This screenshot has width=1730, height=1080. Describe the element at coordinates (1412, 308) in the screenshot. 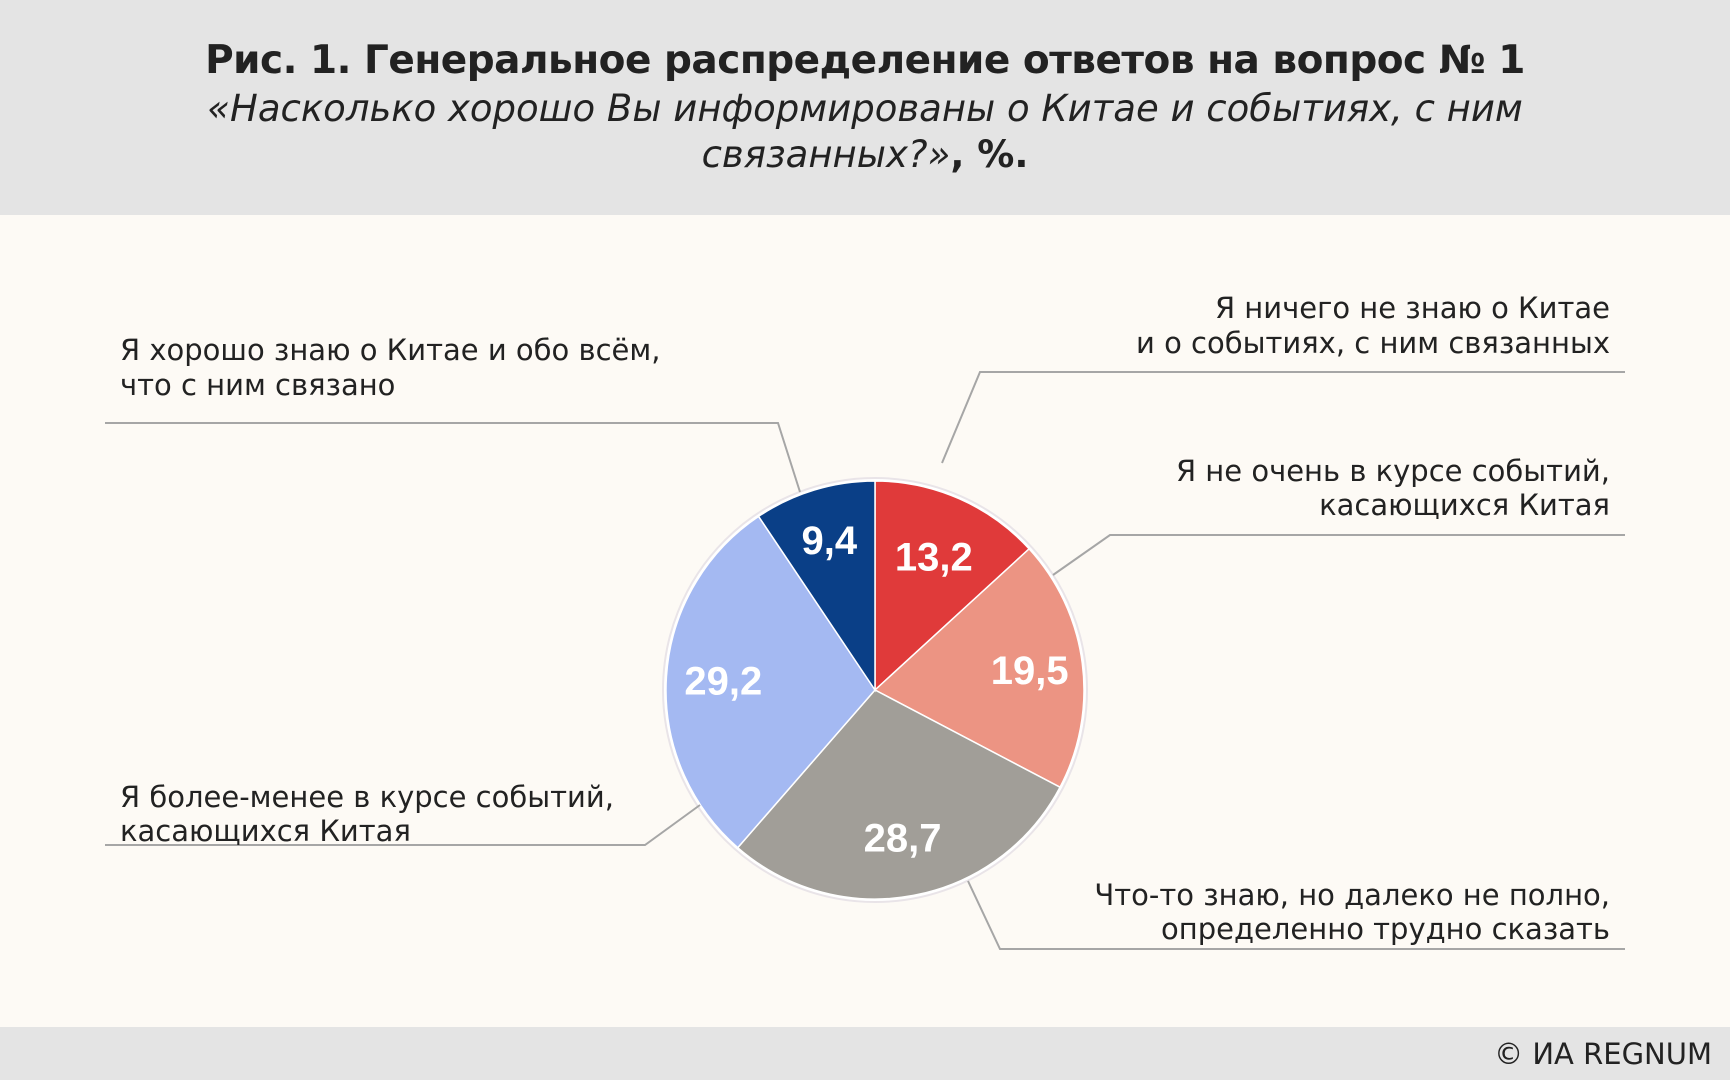

I see `category-label-1-line-1: Я ничего не знаю о Китае` at that location.